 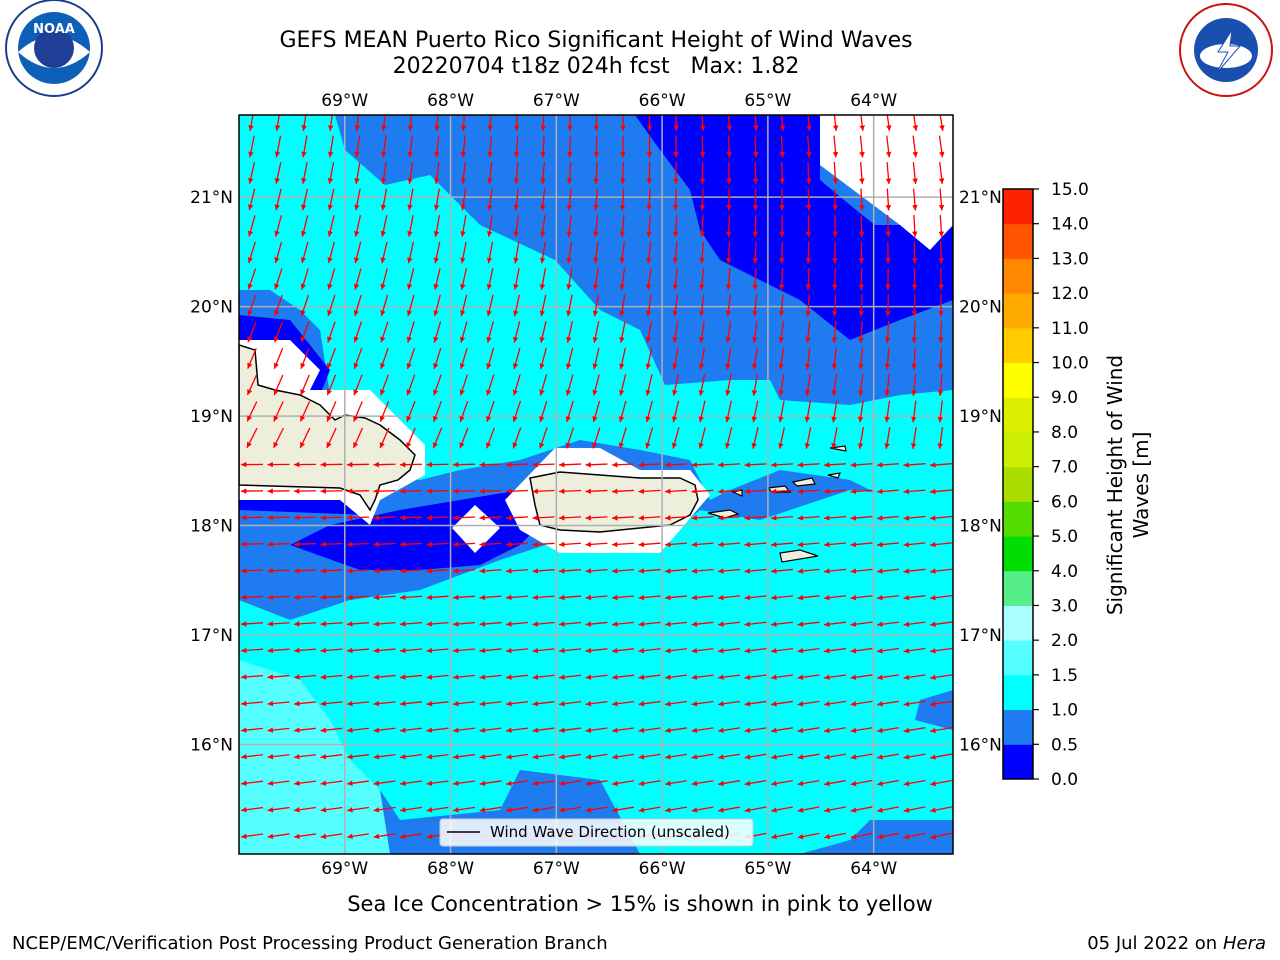 What do you see at coordinates (1244, 943) in the screenshot?
I see `footer-host: Hera` at bounding box center [1244, 943].